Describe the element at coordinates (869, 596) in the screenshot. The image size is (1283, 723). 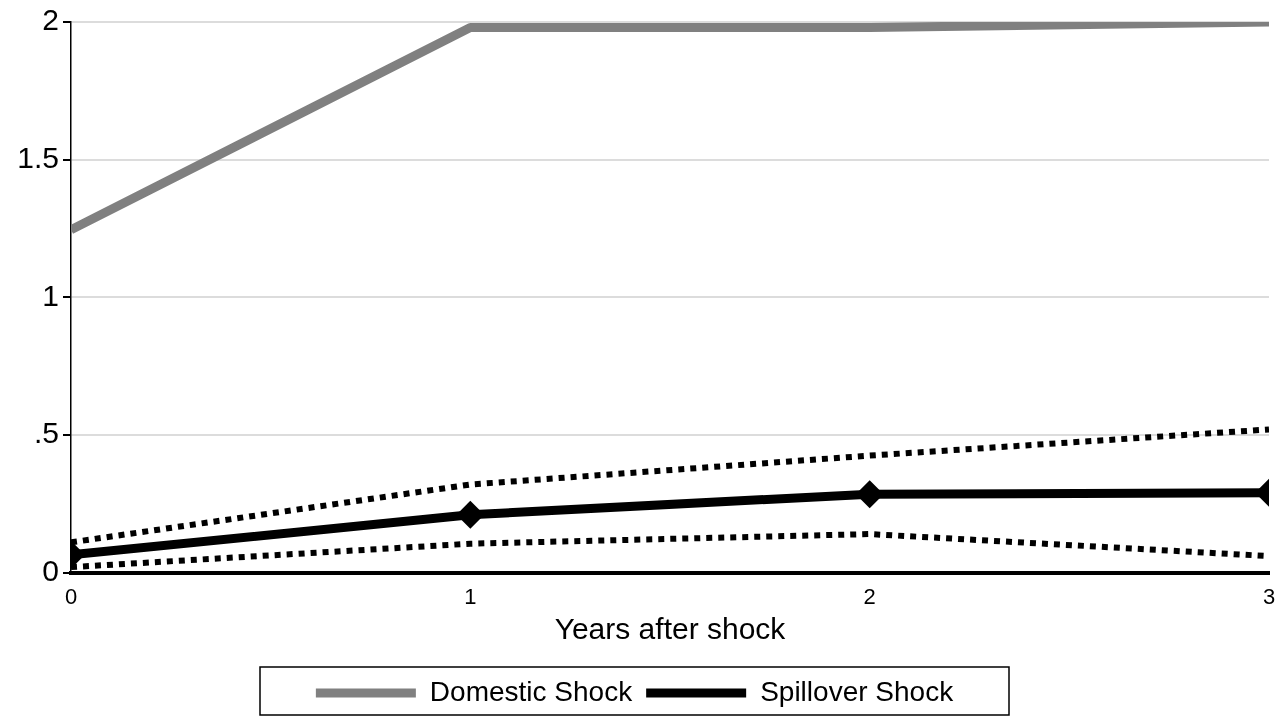
I see `x-tick-label: 2` at that location.